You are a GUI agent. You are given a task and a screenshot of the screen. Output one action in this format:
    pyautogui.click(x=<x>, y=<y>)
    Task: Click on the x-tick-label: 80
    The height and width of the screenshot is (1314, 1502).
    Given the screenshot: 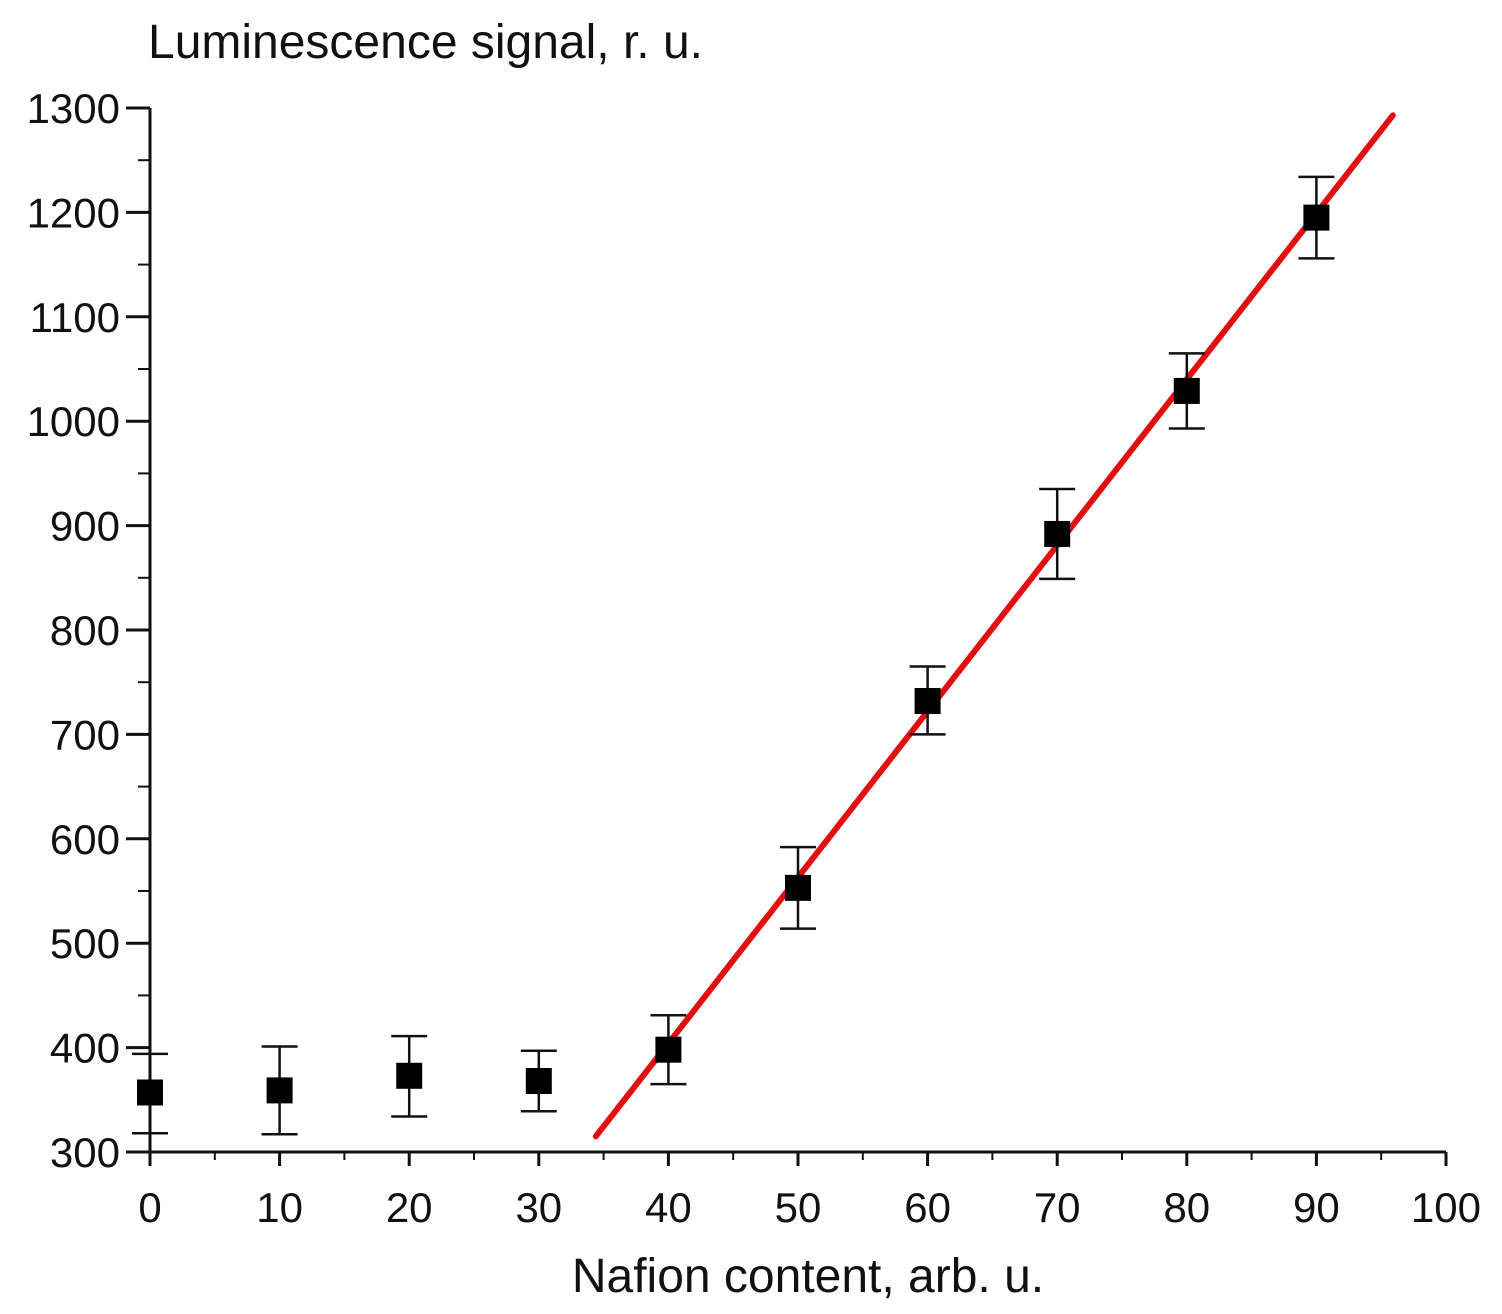 What is the action you would take?
    pyautogui.click(x=1186, y=1207)
    